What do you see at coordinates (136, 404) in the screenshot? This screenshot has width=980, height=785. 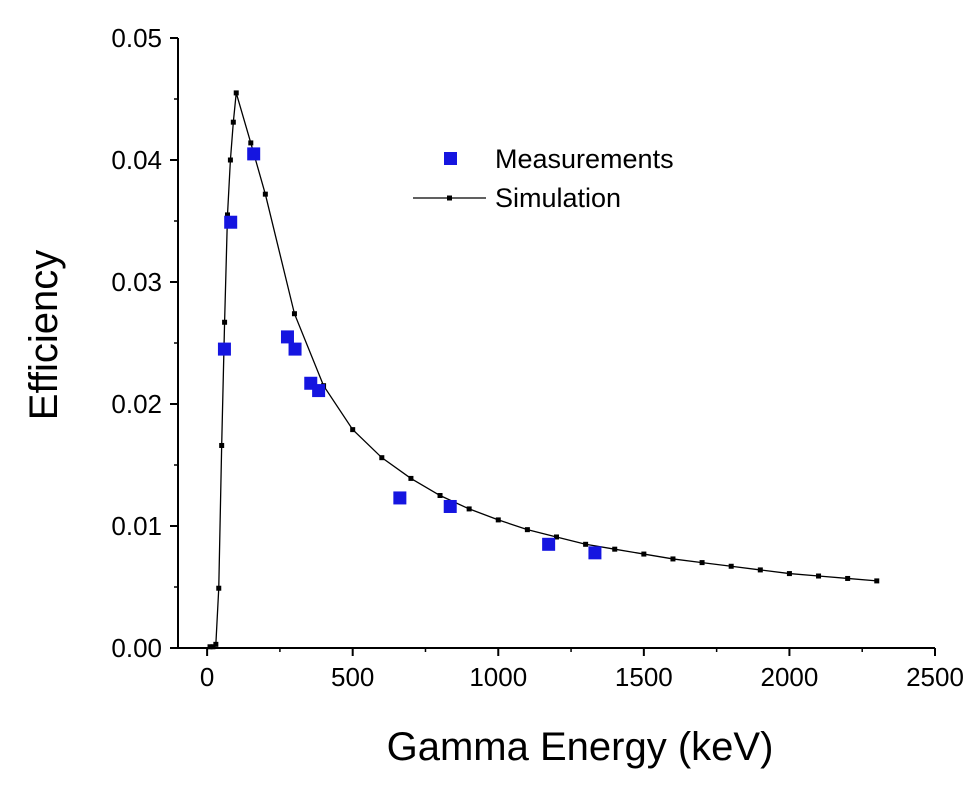 I see `y-tick-label: 0.02` at bounding box center [136, 404].